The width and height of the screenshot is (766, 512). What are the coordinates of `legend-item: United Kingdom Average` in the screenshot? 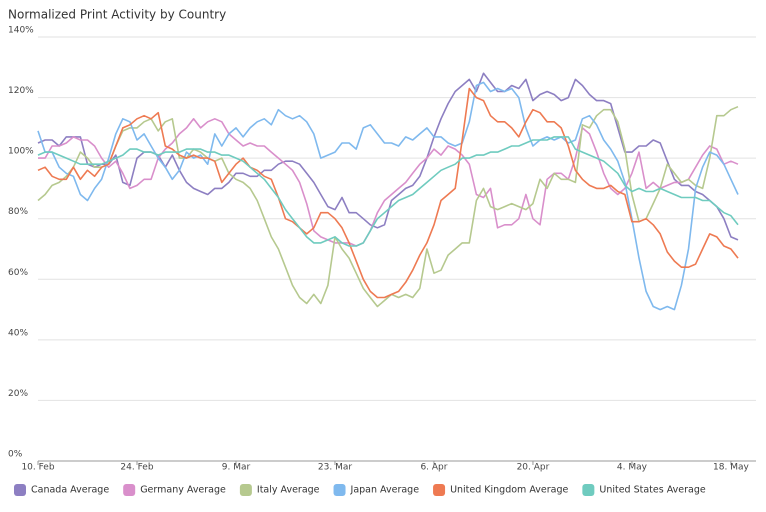 It's located at (500, 490).